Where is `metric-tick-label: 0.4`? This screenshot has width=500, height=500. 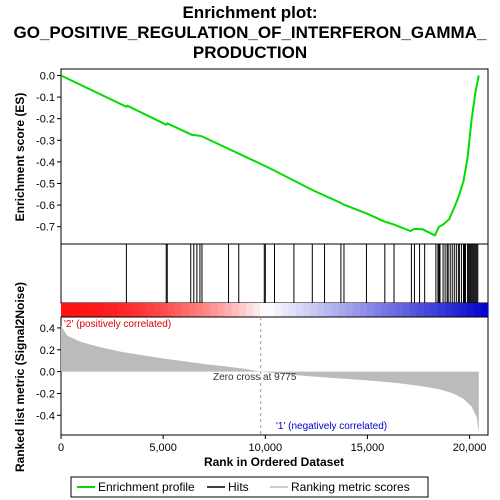
metric-tick-label: 0.4 is located at coordinates (47, 329).